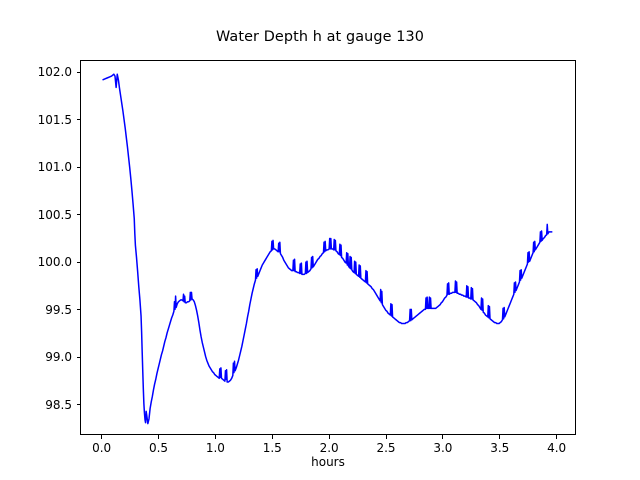 Image resolution: width=640 pixels, height=480 pixels. Describe the element at coordinates (58, 357) in the screenshot. I see `y-tick-label: 99.0` at that location.